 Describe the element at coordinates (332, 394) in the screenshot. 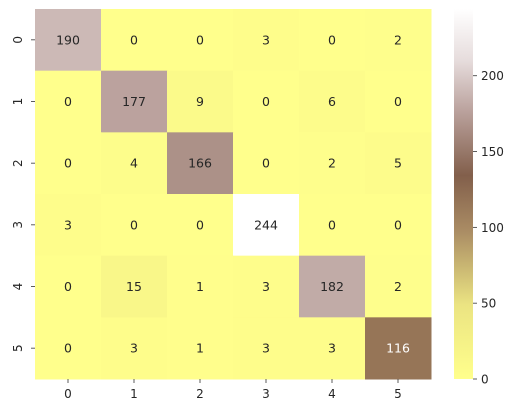

I see `x-tick-label: 4` at that location.